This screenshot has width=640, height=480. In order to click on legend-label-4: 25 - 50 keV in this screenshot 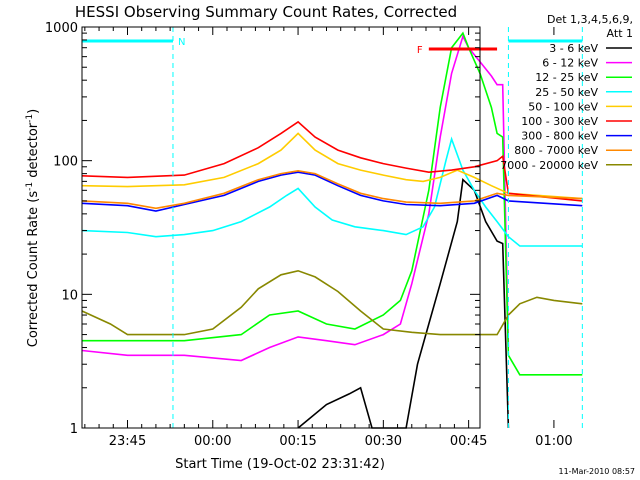, I will do `click(566, 92)`.